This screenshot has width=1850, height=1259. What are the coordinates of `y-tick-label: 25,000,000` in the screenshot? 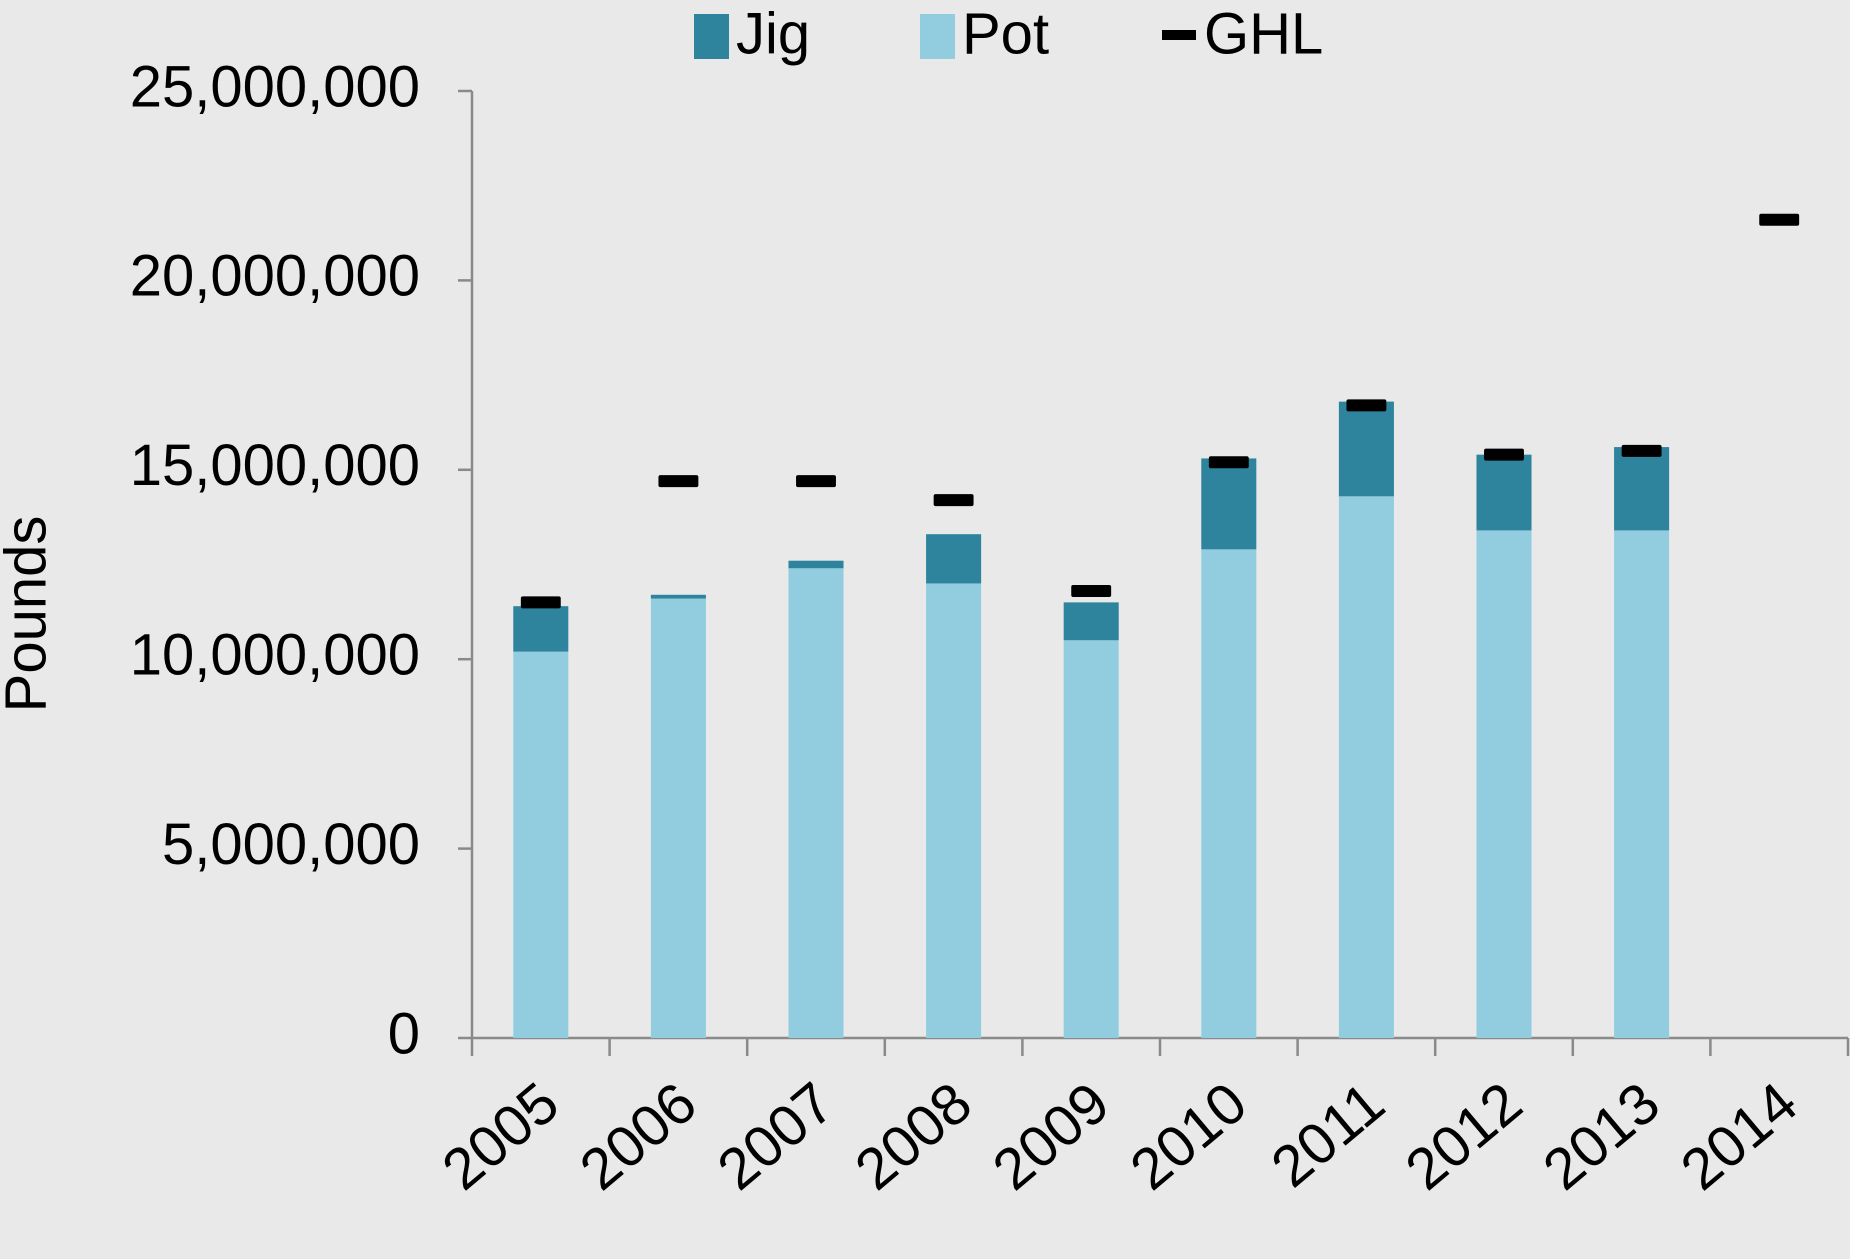 It's located at (275, 86).